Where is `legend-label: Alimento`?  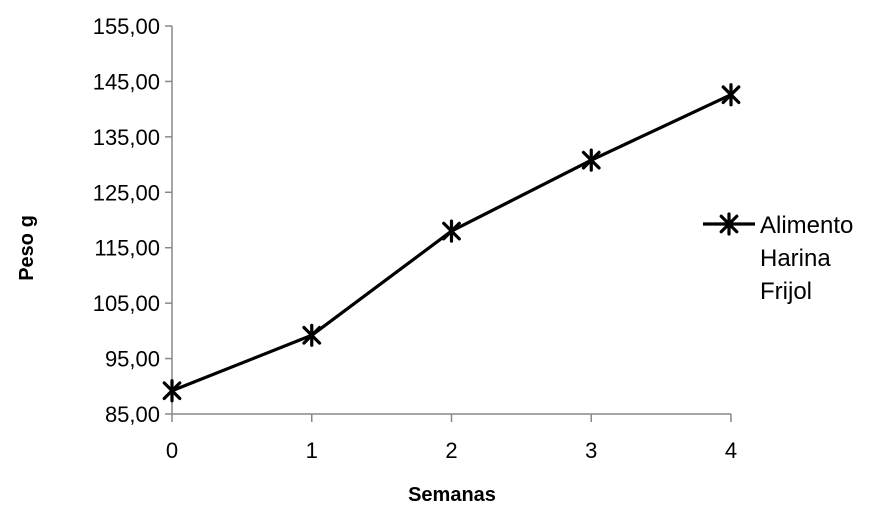 legend-label: Alimento is located at coordinates (806, 225).